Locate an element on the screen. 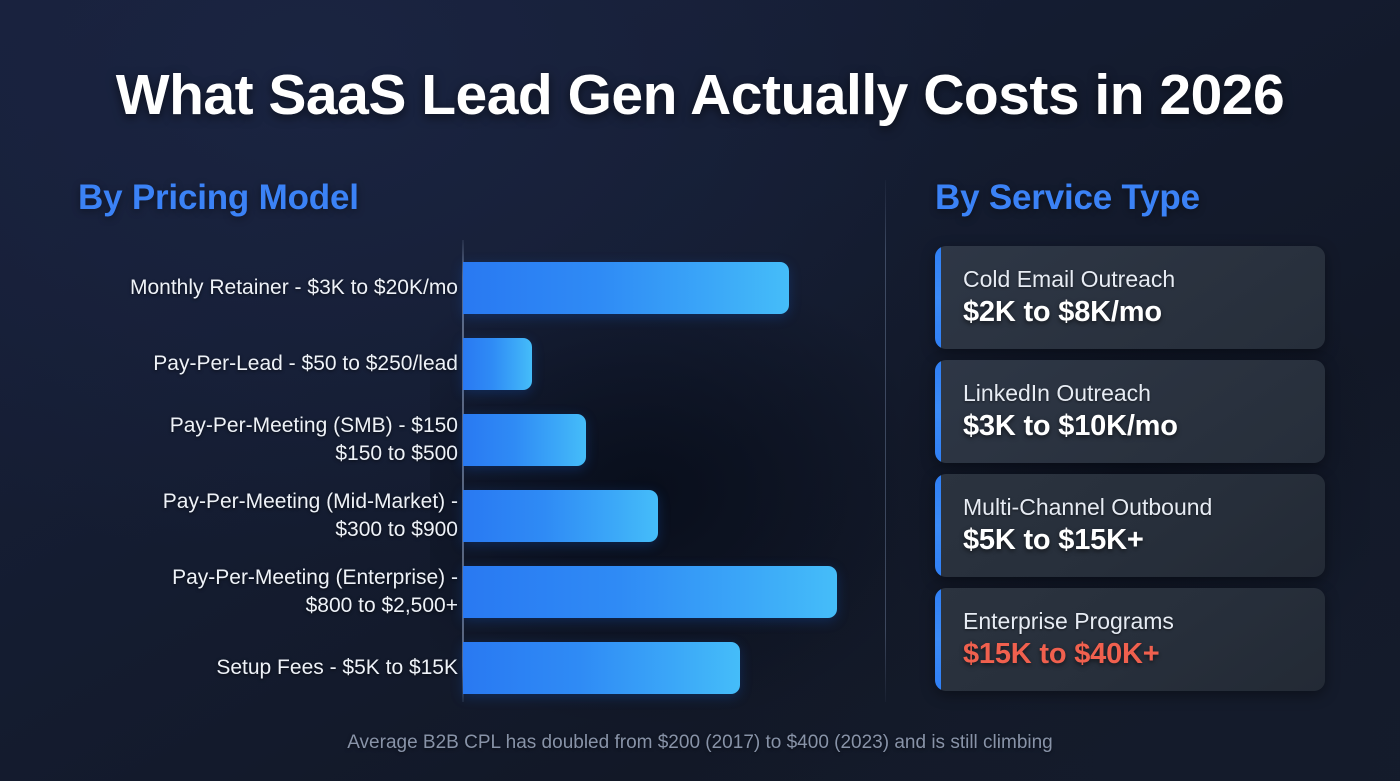  bar-label: Monthly Retainer - $3K to $20K/mo is located at coordinates (293, 287).